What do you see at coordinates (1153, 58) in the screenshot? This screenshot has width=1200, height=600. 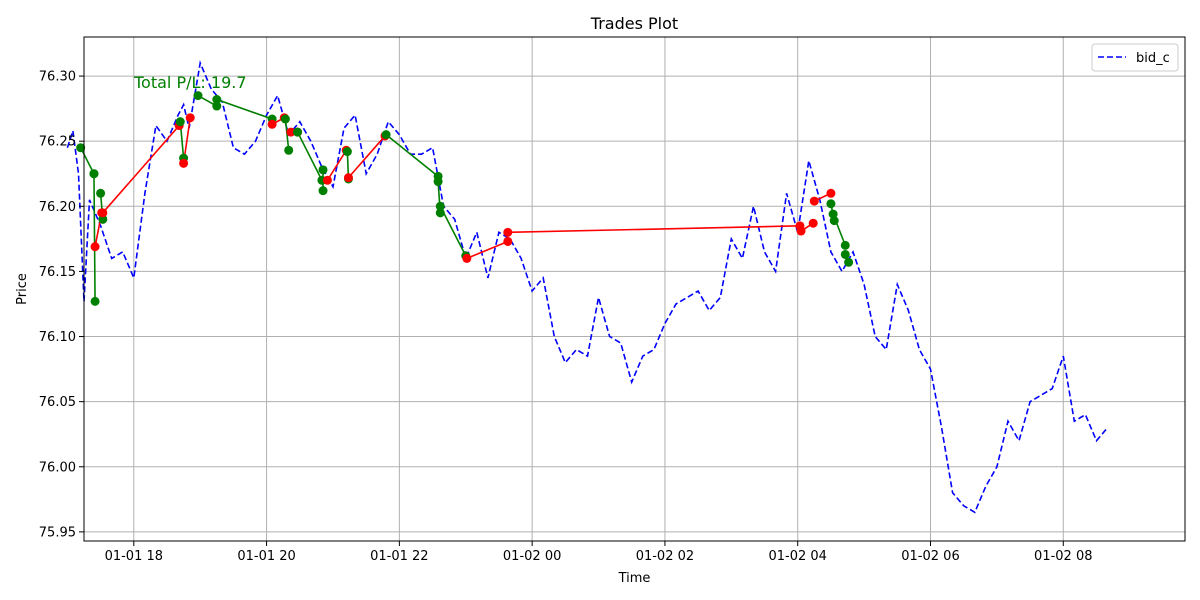 I see `legend-label-bid-c: bid_c` at bounding box center [1153, 58].